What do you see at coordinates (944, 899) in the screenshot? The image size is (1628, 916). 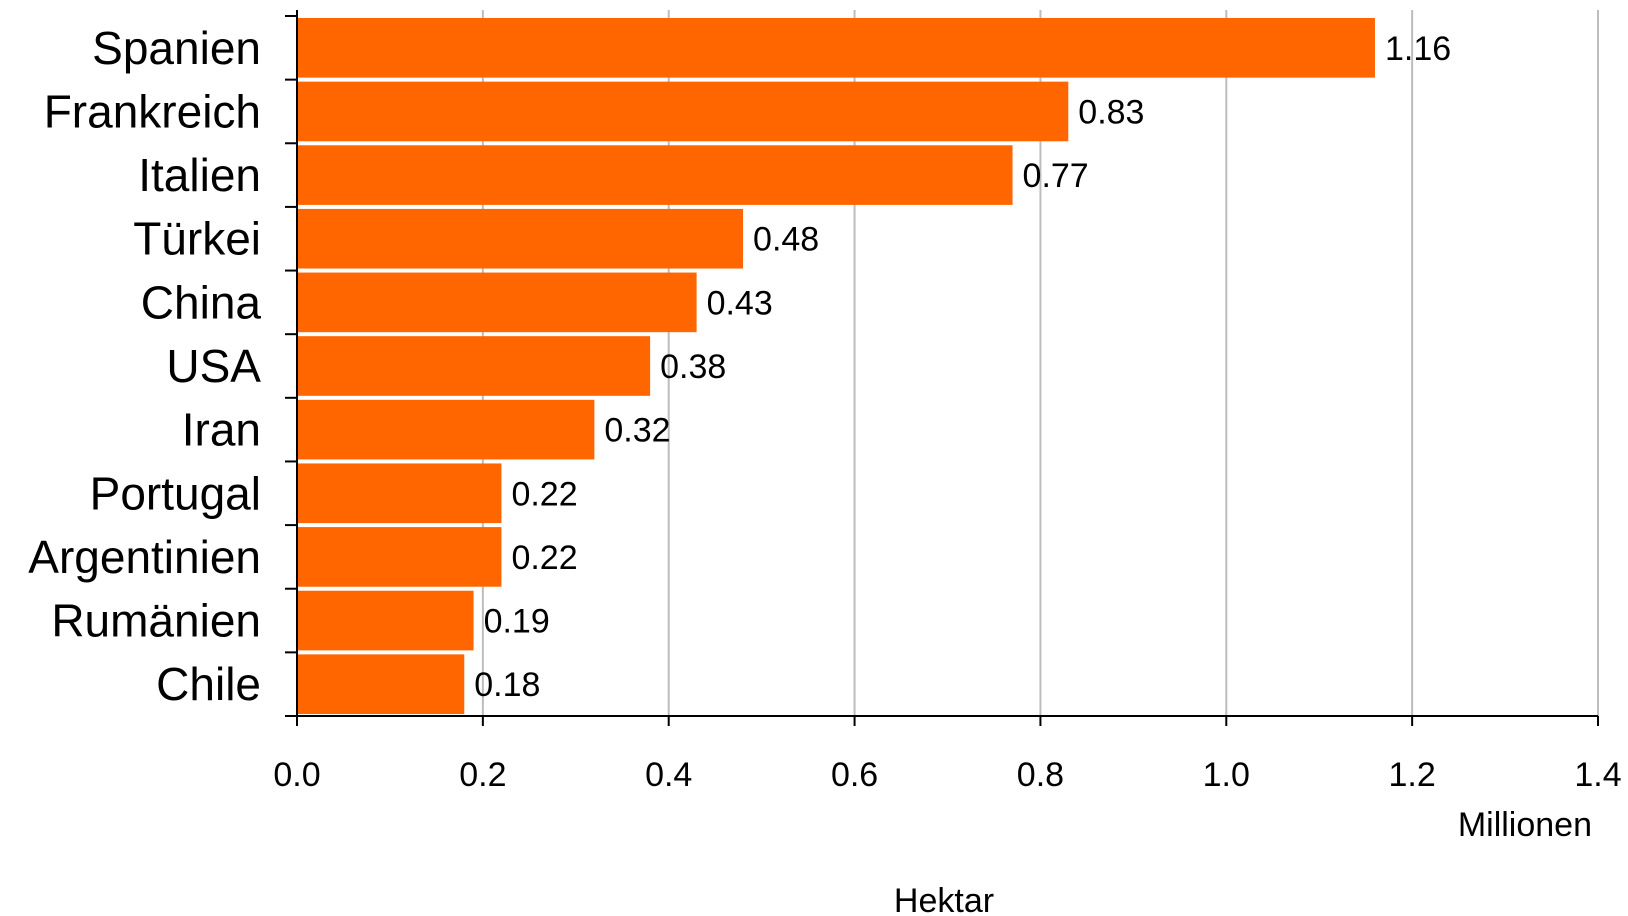 I see `x-axis-title: Hektar` at bounding box center [944, 899].